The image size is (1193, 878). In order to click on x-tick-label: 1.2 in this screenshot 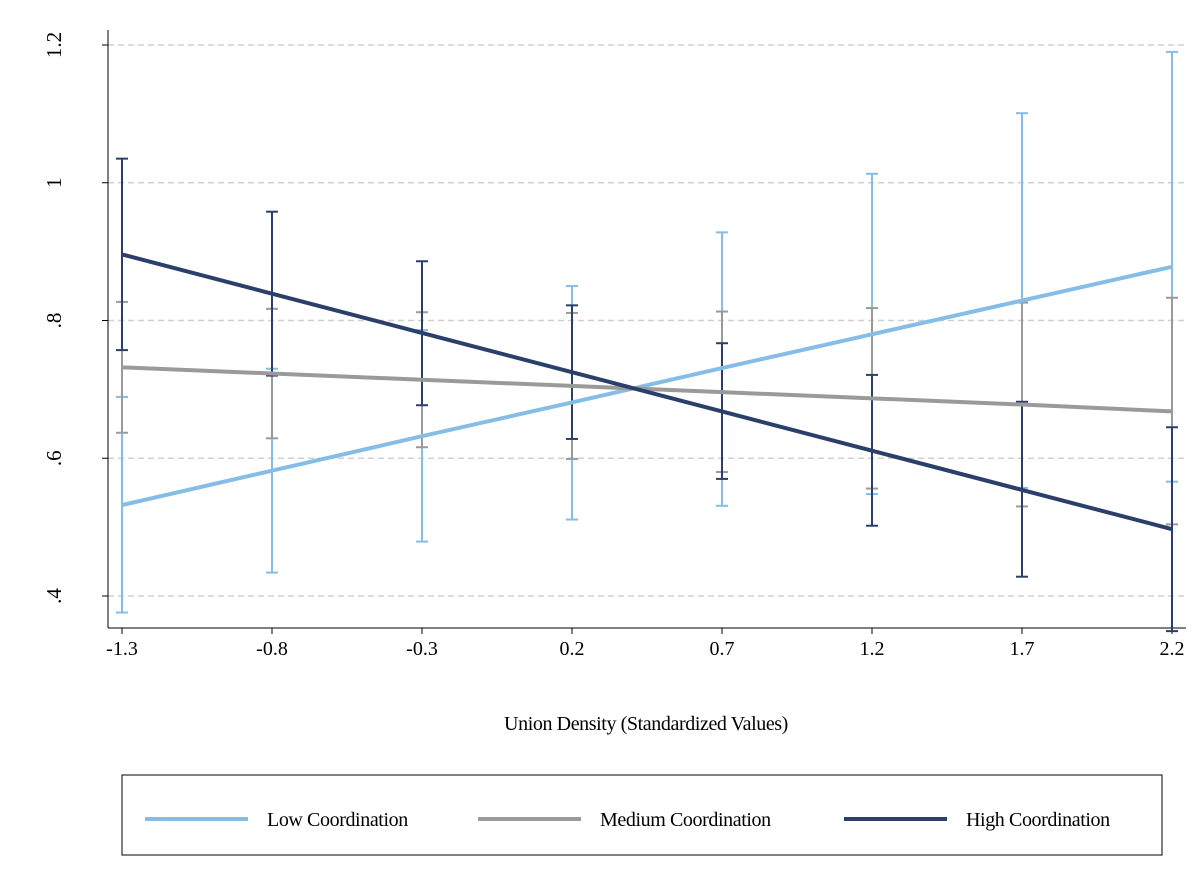, I will do `click(872, 649)`.